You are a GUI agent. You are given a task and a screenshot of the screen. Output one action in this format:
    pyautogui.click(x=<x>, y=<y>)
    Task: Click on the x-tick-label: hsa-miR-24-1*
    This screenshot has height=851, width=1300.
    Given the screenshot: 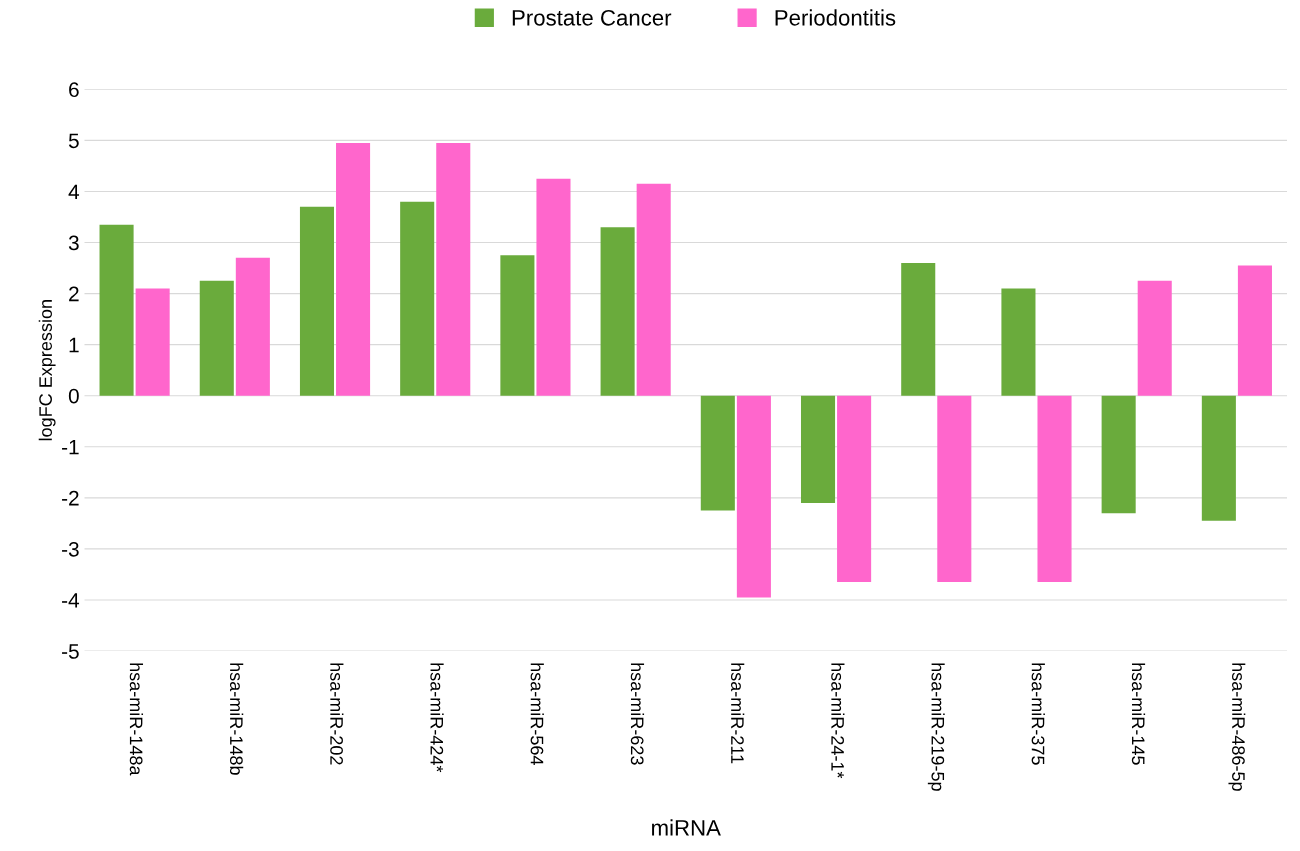 What is the action you would take?
    pyautogui.click(x=838, y=721)
    